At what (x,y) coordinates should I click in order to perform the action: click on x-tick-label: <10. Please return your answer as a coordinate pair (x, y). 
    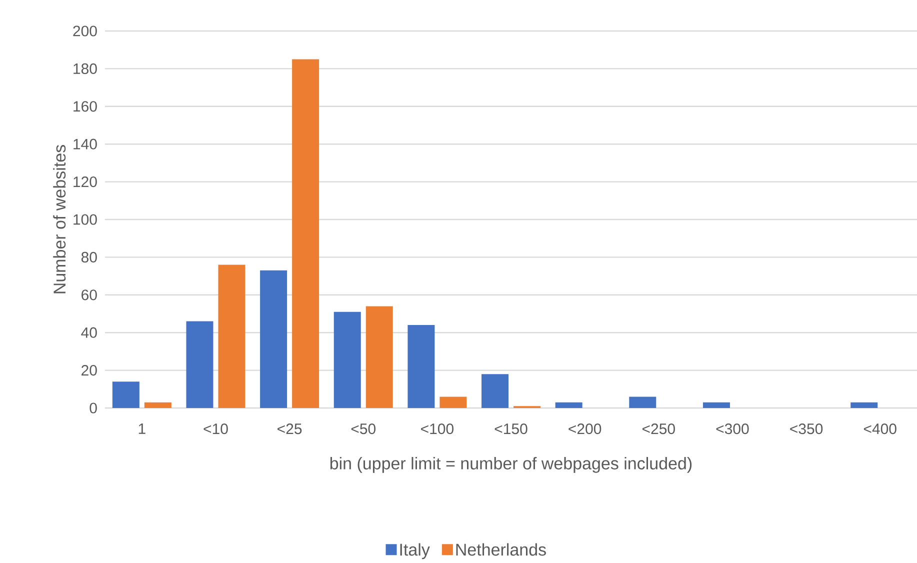
    Looking at the image, I should click on (216, 429).